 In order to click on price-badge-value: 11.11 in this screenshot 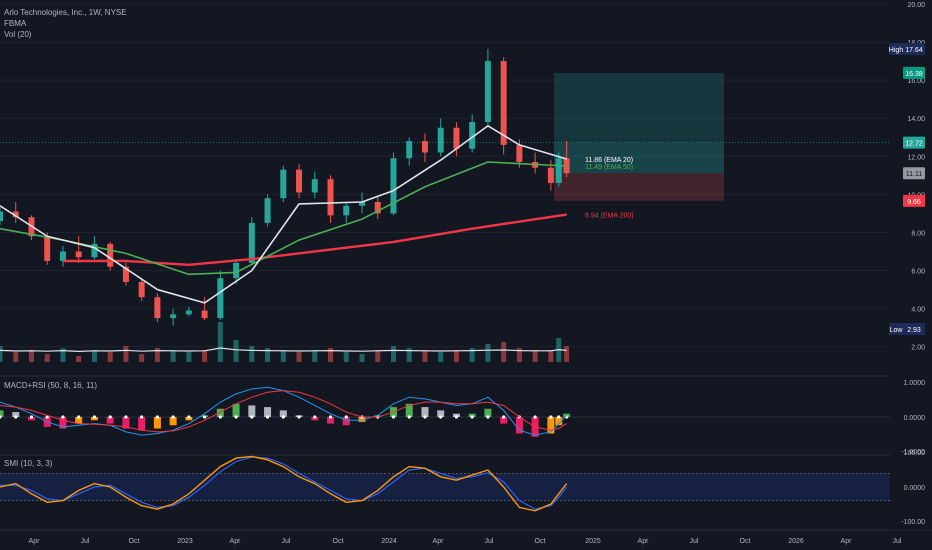, I will do `click(914, 174)`.